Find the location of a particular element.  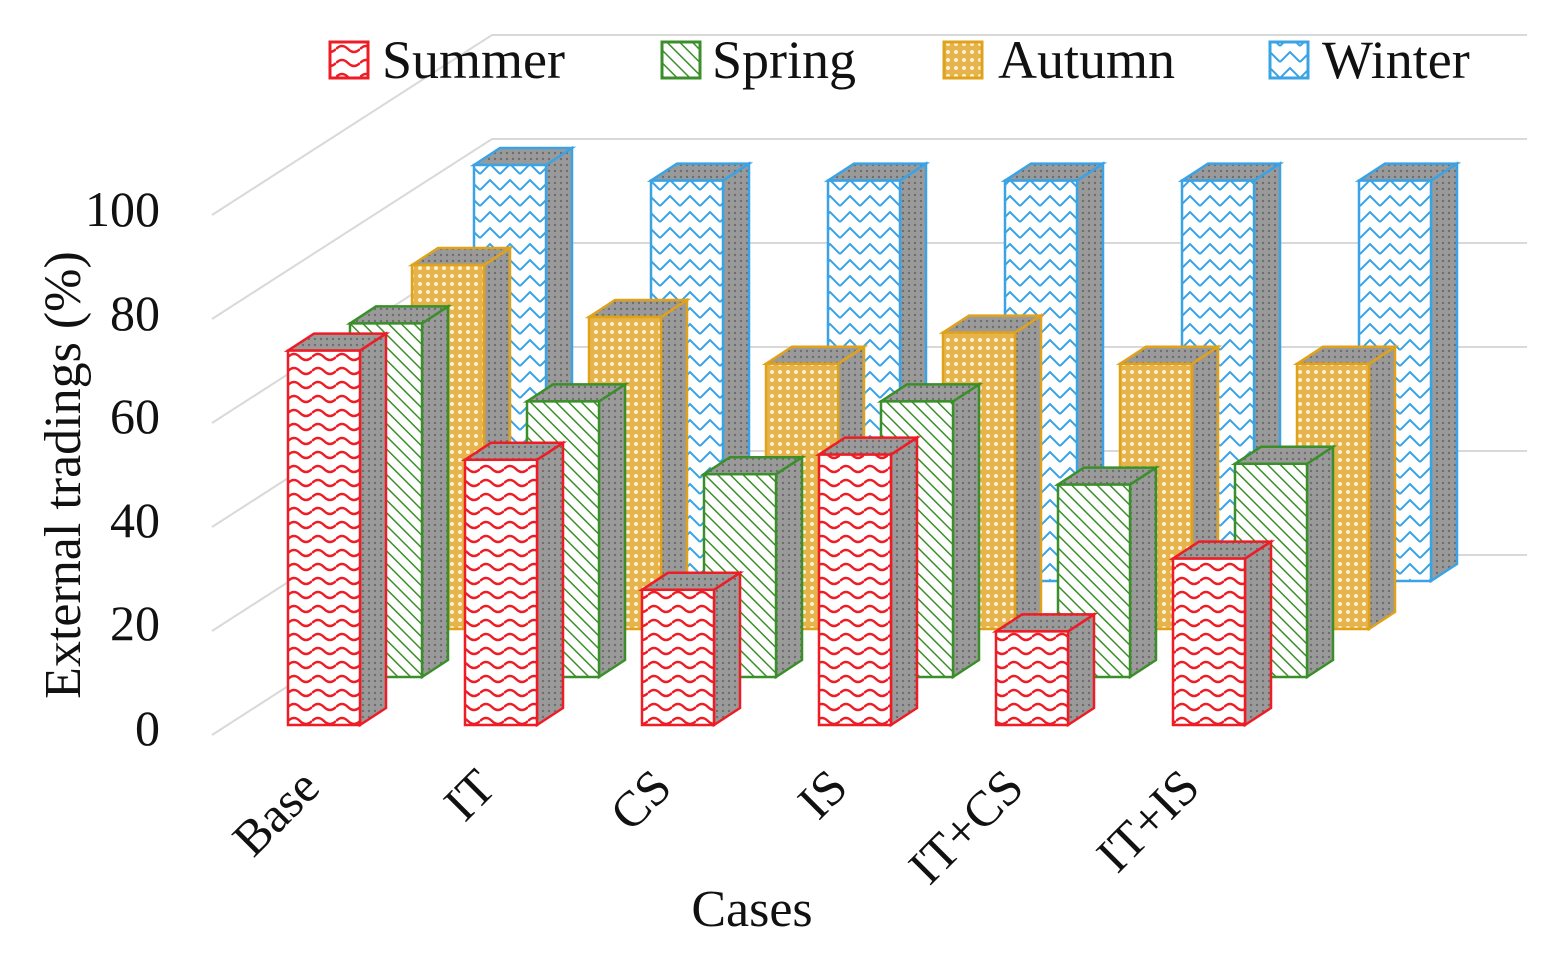

legend-item-spring: Spring is located at coordinates (758, 60).